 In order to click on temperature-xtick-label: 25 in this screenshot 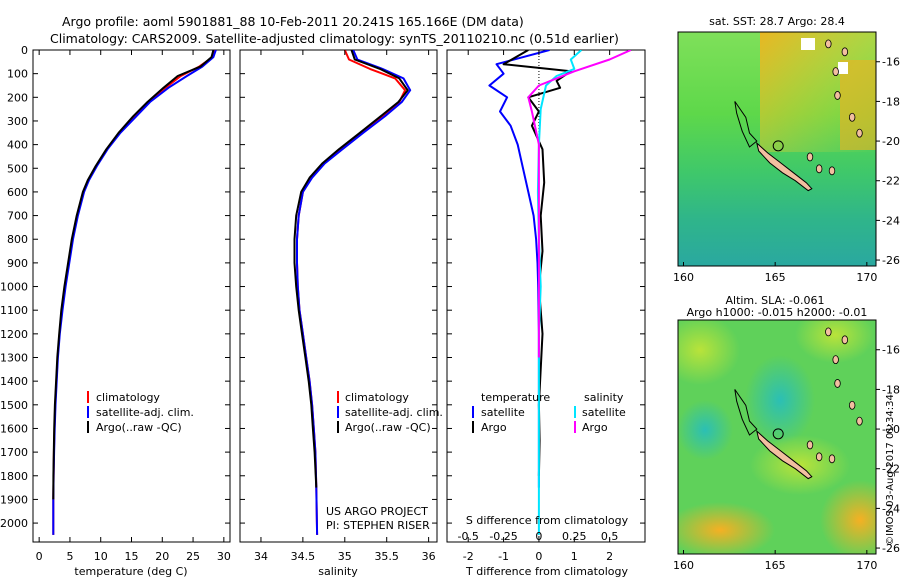, I will do `click(193, 556)`.